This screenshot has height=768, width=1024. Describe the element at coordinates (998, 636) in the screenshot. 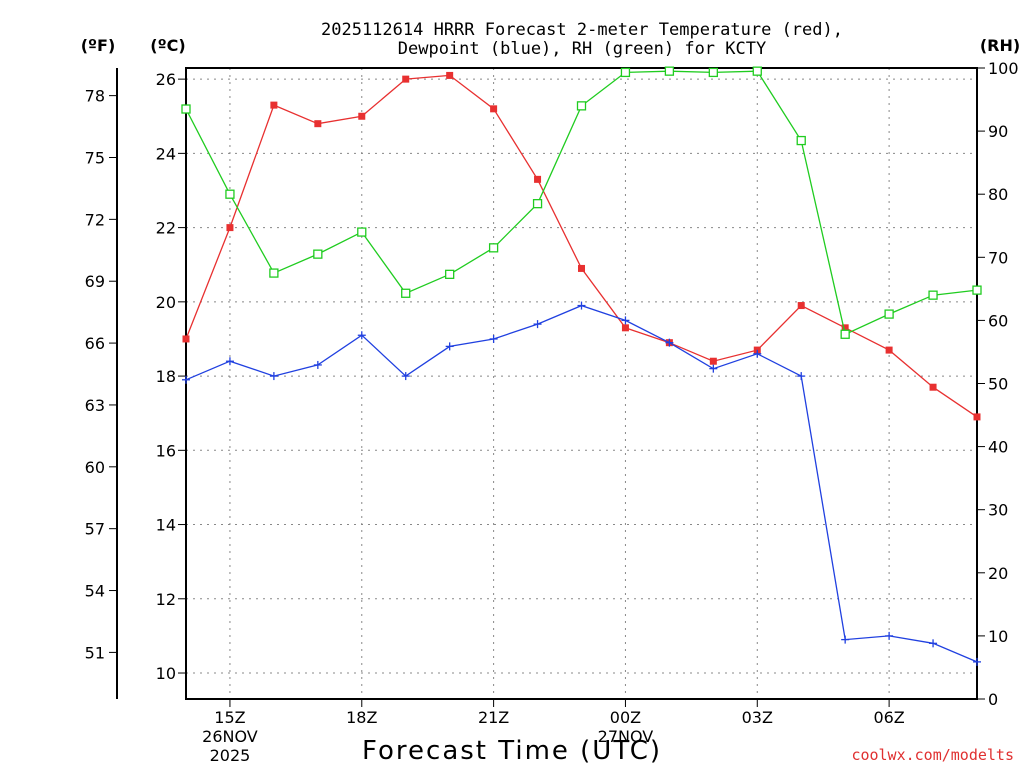

I see `rh-tick-label: 10` at that location.